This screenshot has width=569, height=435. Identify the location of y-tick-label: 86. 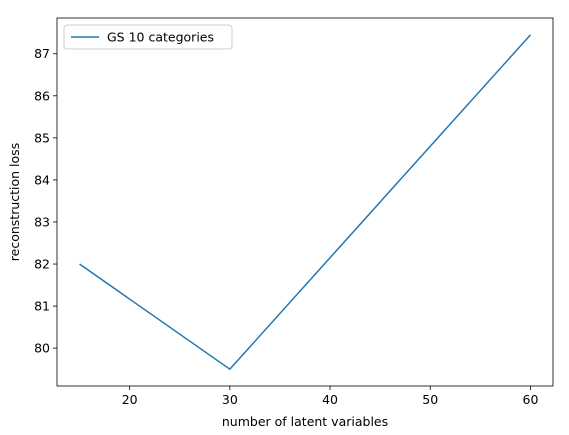
(42, 95).